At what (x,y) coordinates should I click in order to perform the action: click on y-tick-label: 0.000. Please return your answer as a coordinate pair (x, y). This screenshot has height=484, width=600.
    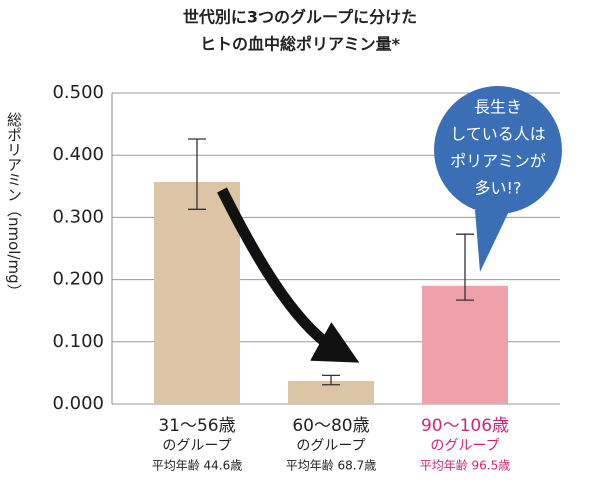
    Looking at the image, I should click on (78, 403).